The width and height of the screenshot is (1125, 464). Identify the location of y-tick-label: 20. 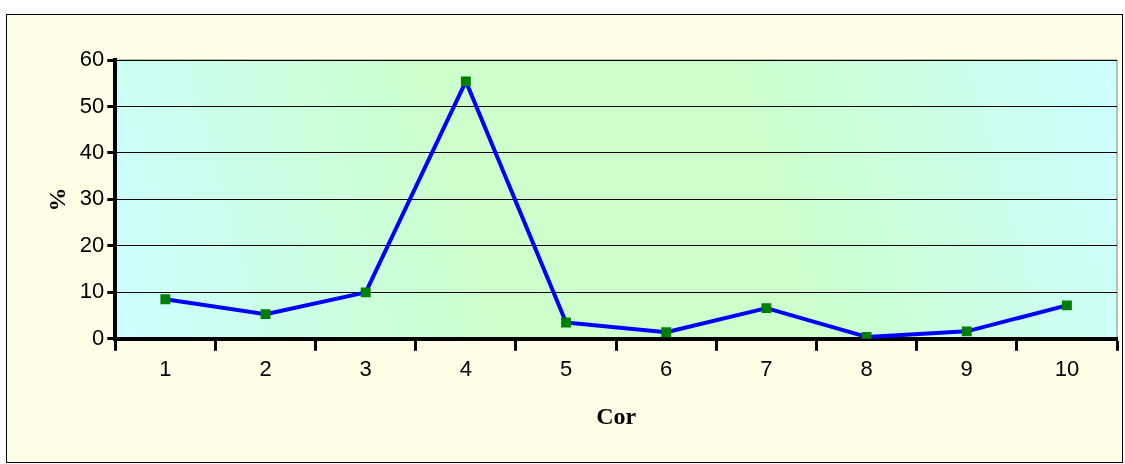
(92, 244).